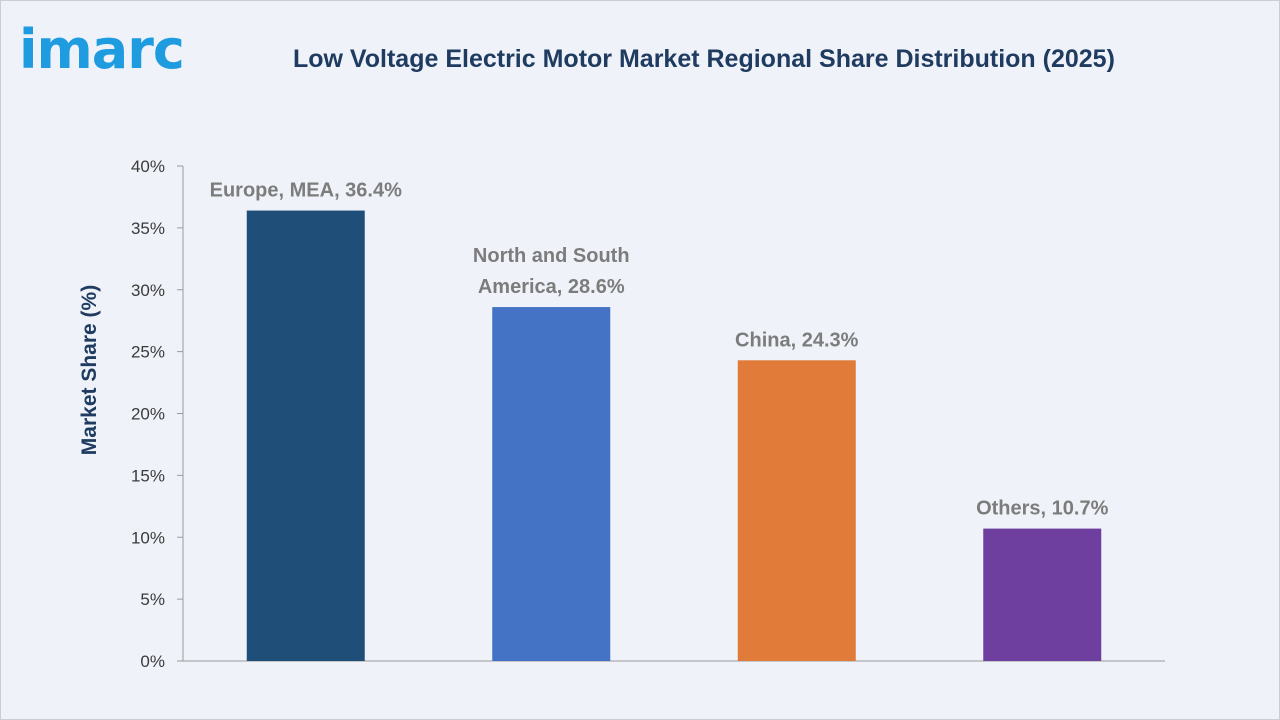  Describe the element at coordinates (102, 49) in the screenshot. I see `imarc-logo: imarc` at that location.